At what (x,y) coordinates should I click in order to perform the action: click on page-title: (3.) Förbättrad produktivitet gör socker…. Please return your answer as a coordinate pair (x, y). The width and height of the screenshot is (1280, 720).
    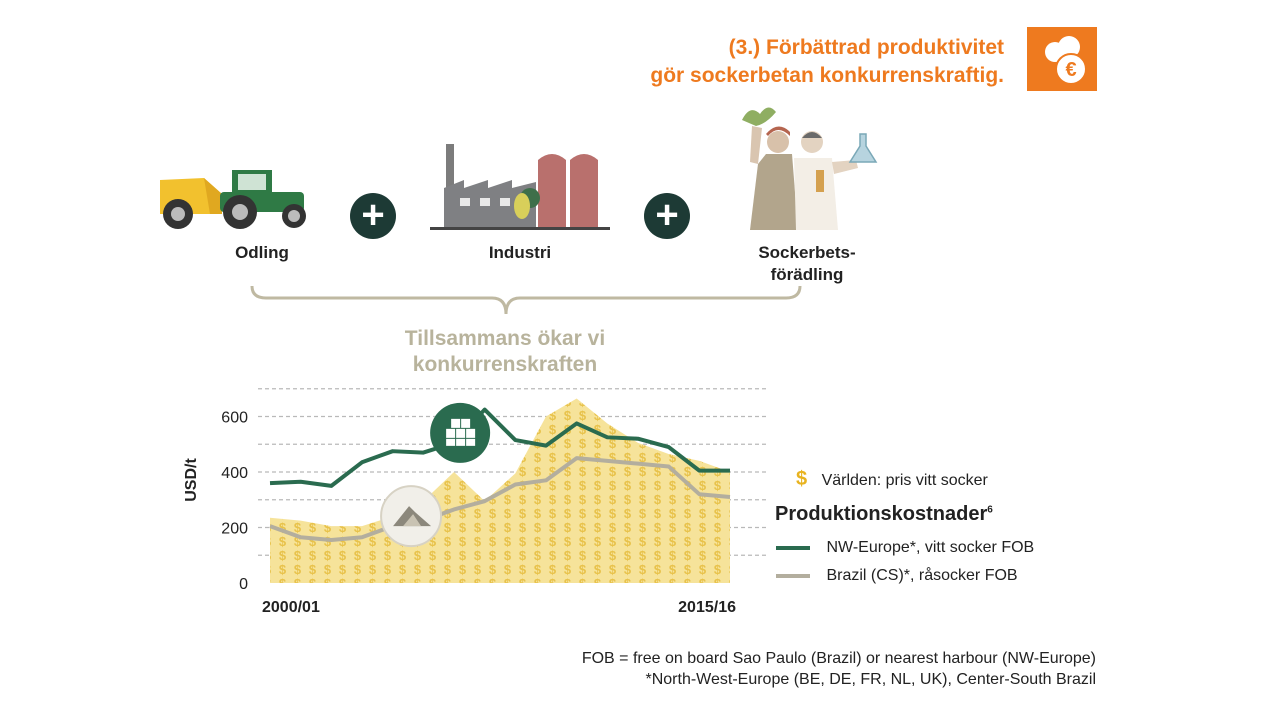
    Looking at the image, I should click on (724, 62).